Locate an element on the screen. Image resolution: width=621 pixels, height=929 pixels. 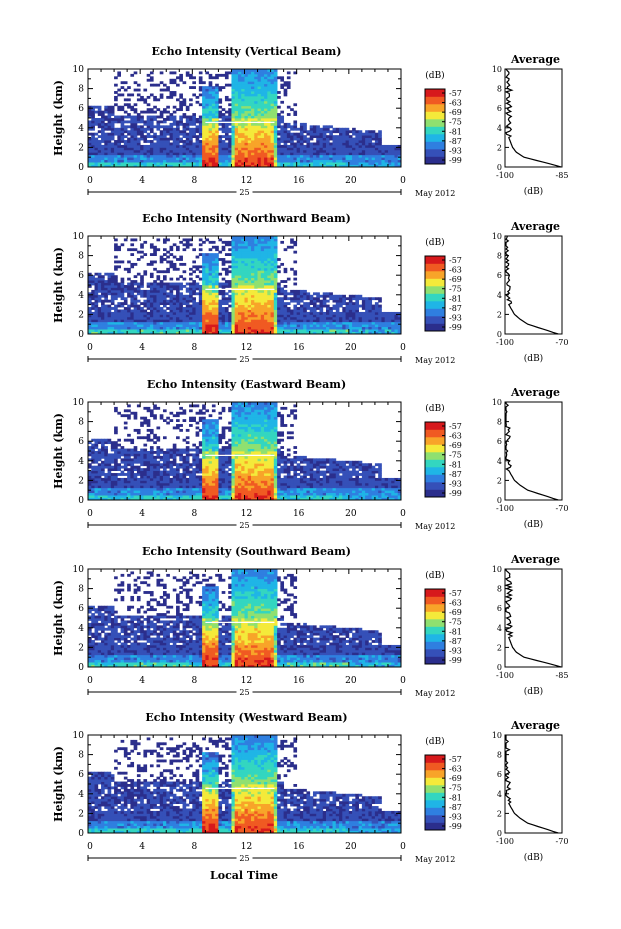
colorbar-swatch is located at coordinates (435, 145).